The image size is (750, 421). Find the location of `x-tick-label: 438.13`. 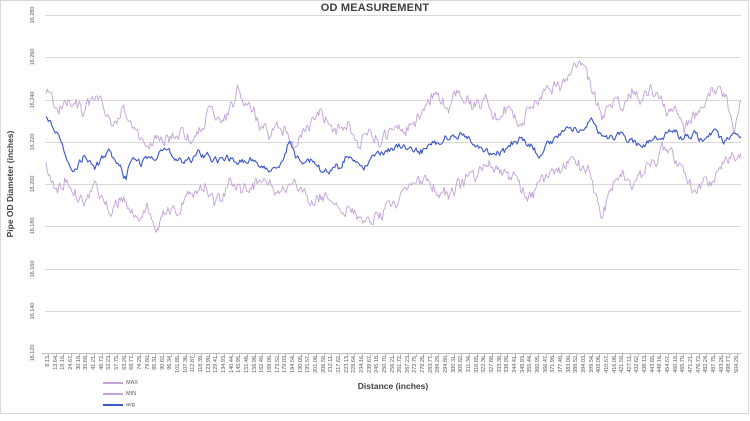

x-tick-label: 438.13 is located at coordinates (645, 364).